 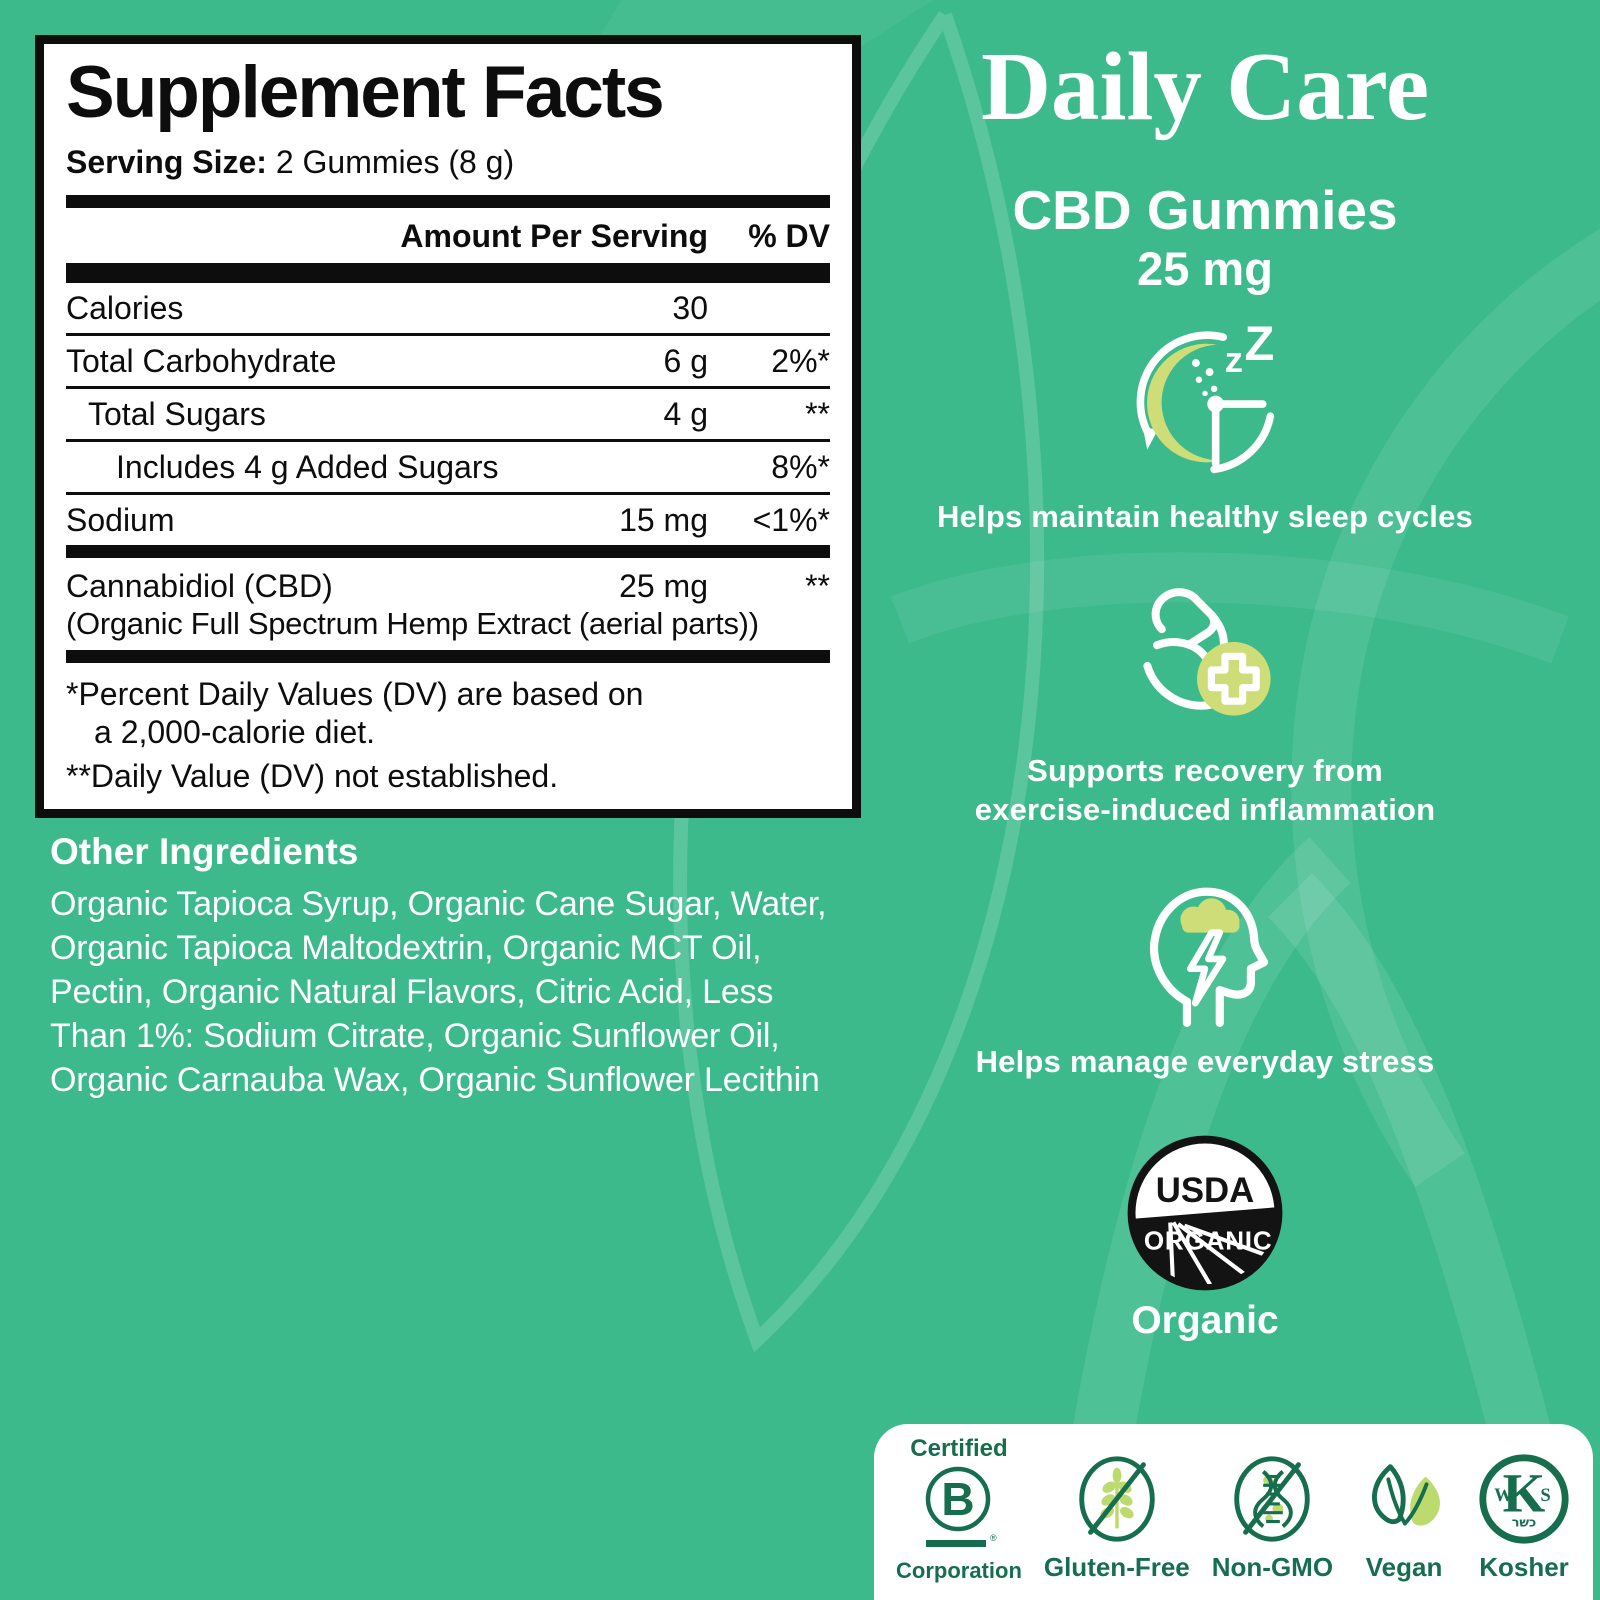 I want to click on footnote-1-line-1: *Percent Daily Values (DV) are based on, so click(x=355, y=694).